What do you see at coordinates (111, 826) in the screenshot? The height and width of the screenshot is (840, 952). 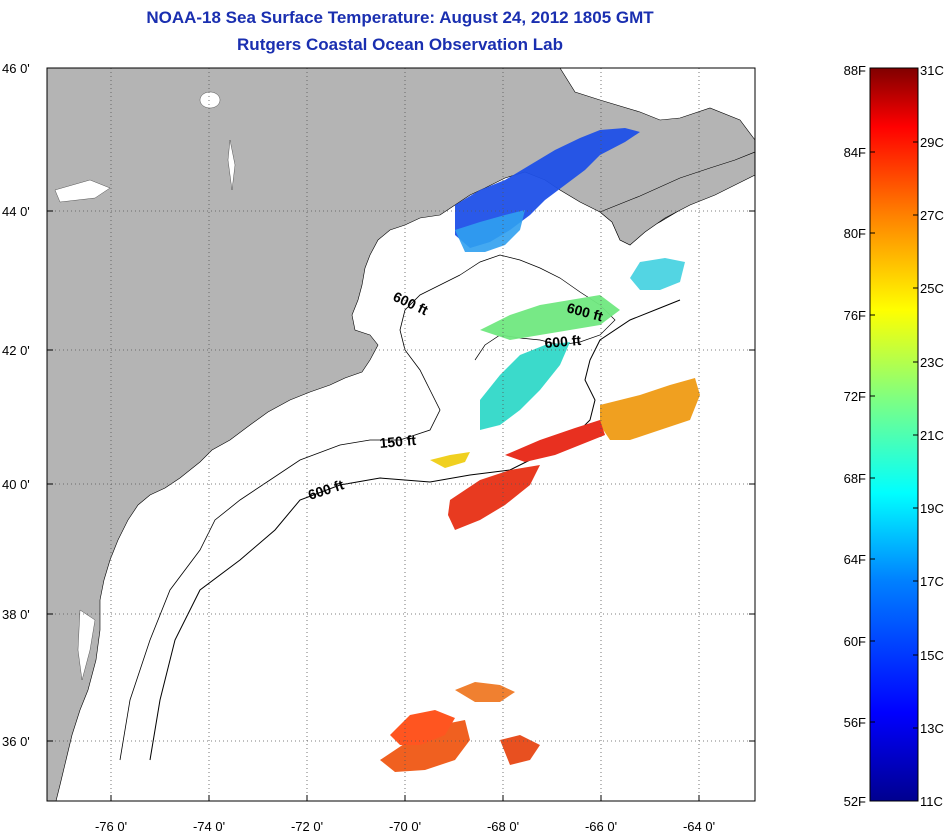 I see `lon-label-76: -76 0'` at bounding box center [111, 826].